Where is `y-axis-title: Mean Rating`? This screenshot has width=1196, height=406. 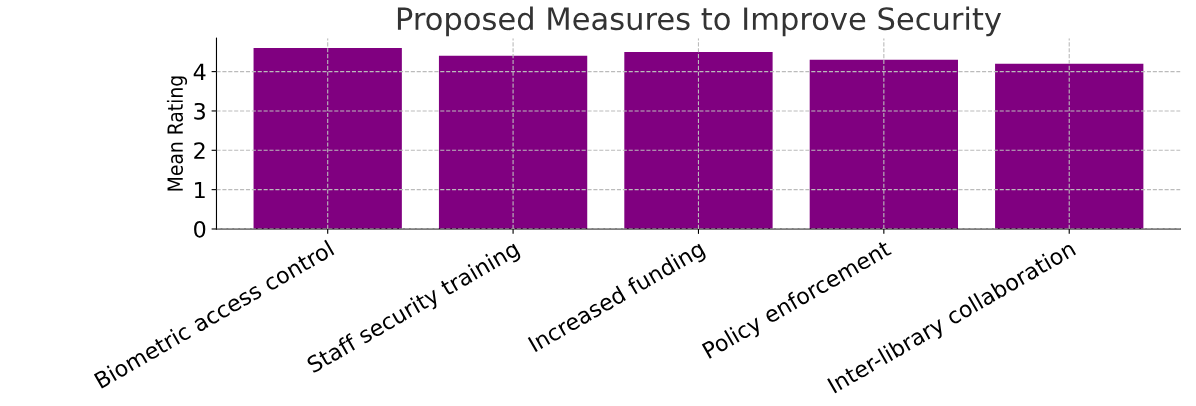 y-axis-title: Mean Rating is located at coordinates (177, 133).